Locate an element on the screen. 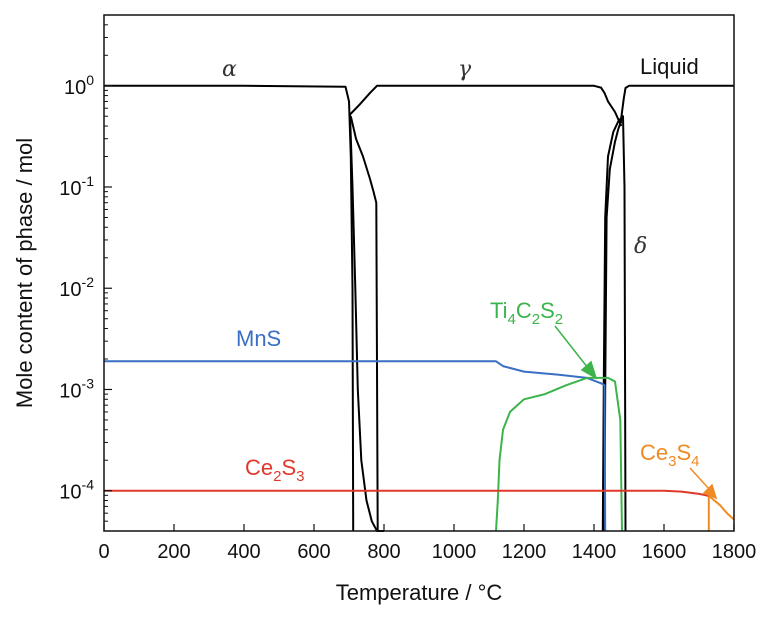 This screenshot has width=768, height=619. x-tick-label: 1800 is located at coordinates (734, 552).